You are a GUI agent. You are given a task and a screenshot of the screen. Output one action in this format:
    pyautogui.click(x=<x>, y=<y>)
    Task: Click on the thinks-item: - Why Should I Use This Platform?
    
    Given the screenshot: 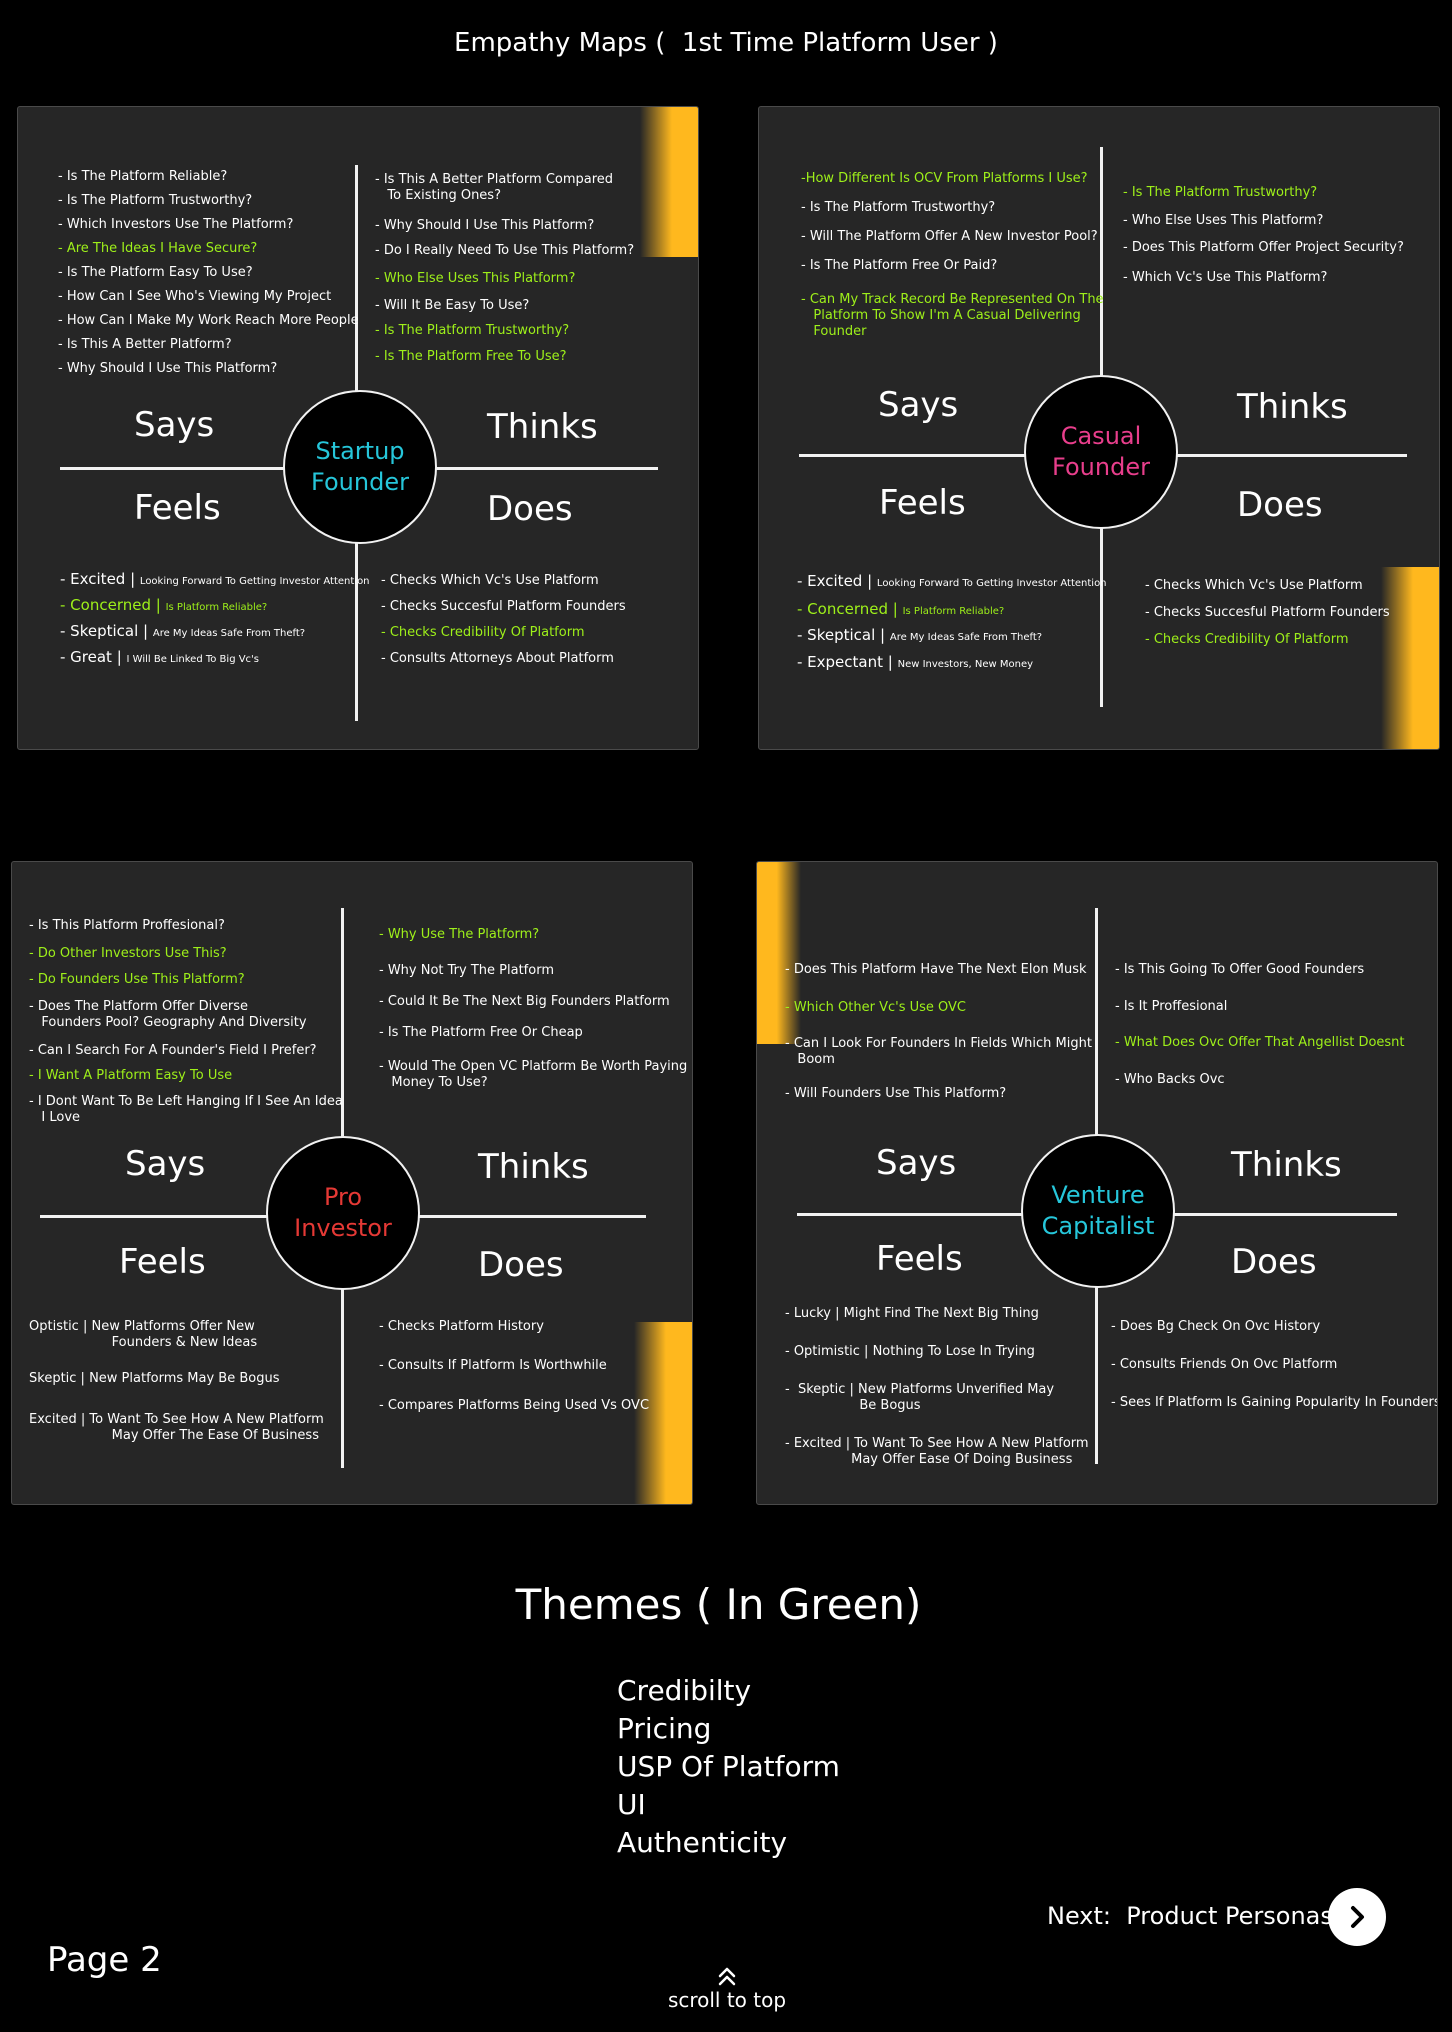 What is the action you would take?
    pyautogui.click(x=485, y=225)
    